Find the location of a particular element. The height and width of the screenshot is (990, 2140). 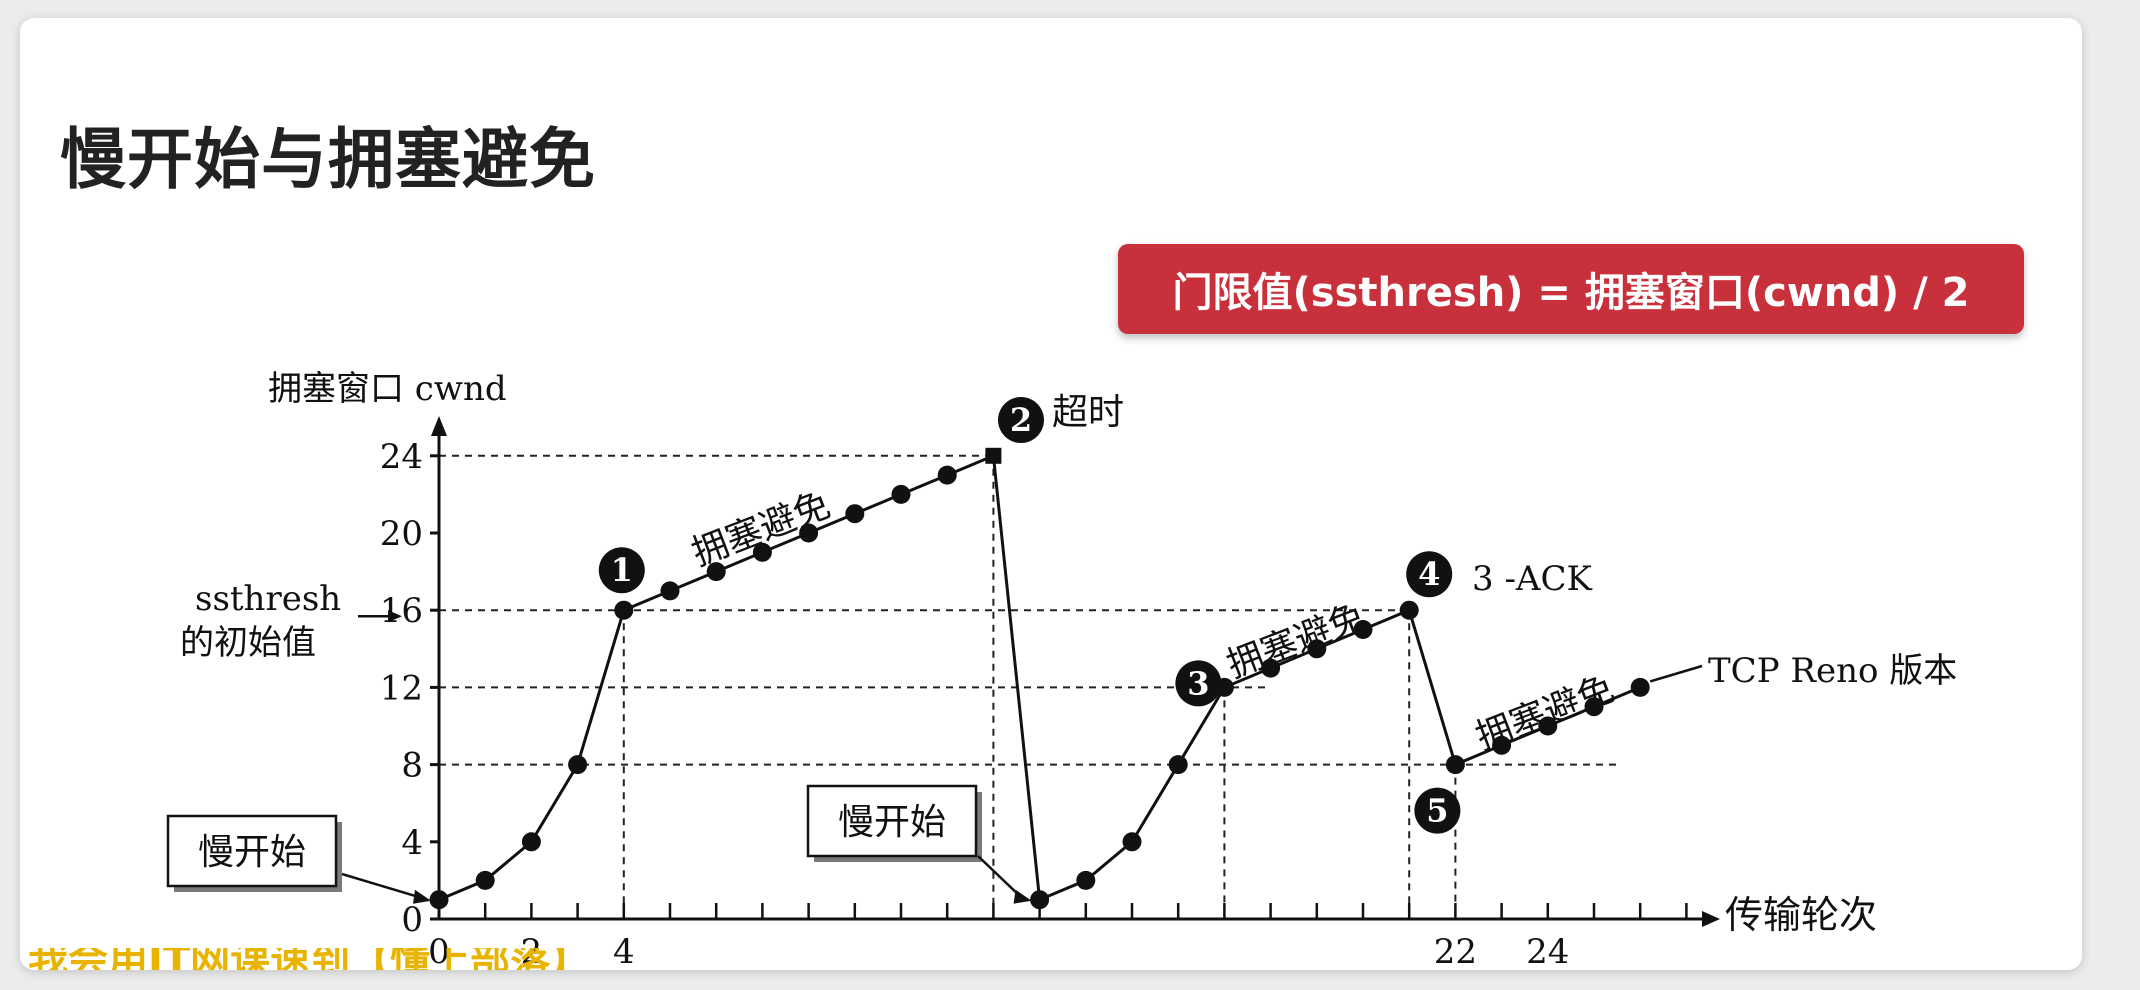

x-tick-label: 2 is located at coordinates (532, 951).